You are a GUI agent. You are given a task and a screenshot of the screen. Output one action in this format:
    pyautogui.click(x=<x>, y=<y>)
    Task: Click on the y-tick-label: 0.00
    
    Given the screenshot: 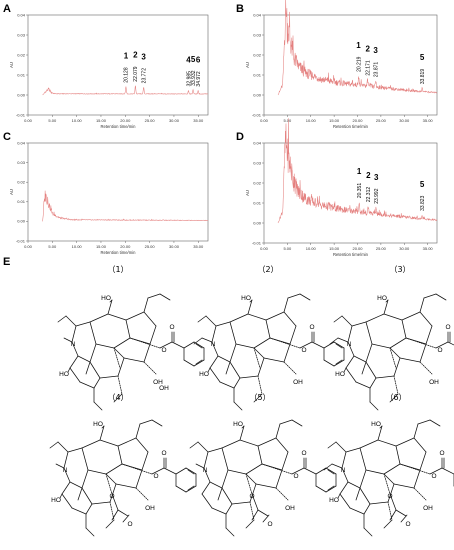 What is the action you would take?
    pyautogui.click(x=257, y=94)
    